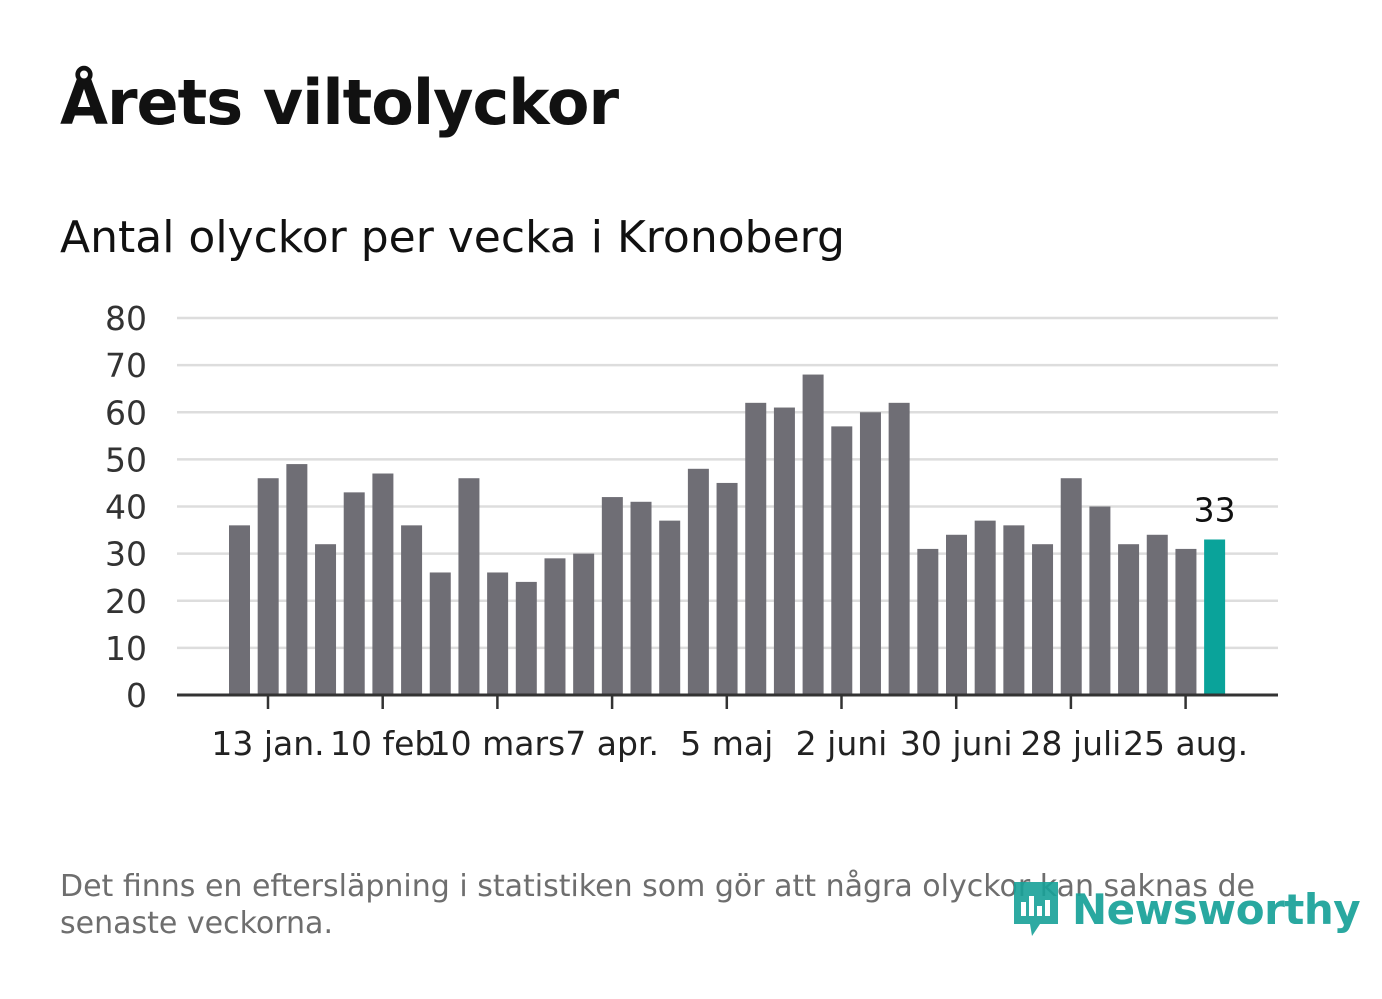 Image resolution: width=1382 pixels, height=999 pixels. I want to click on y-tick-label: 40, so click(126, 507).